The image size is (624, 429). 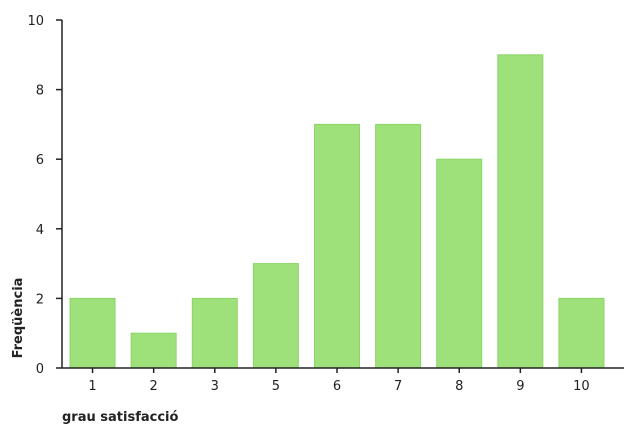 I want to click on x-axis-title: grau satisfacció, so click(x=120, y=417).